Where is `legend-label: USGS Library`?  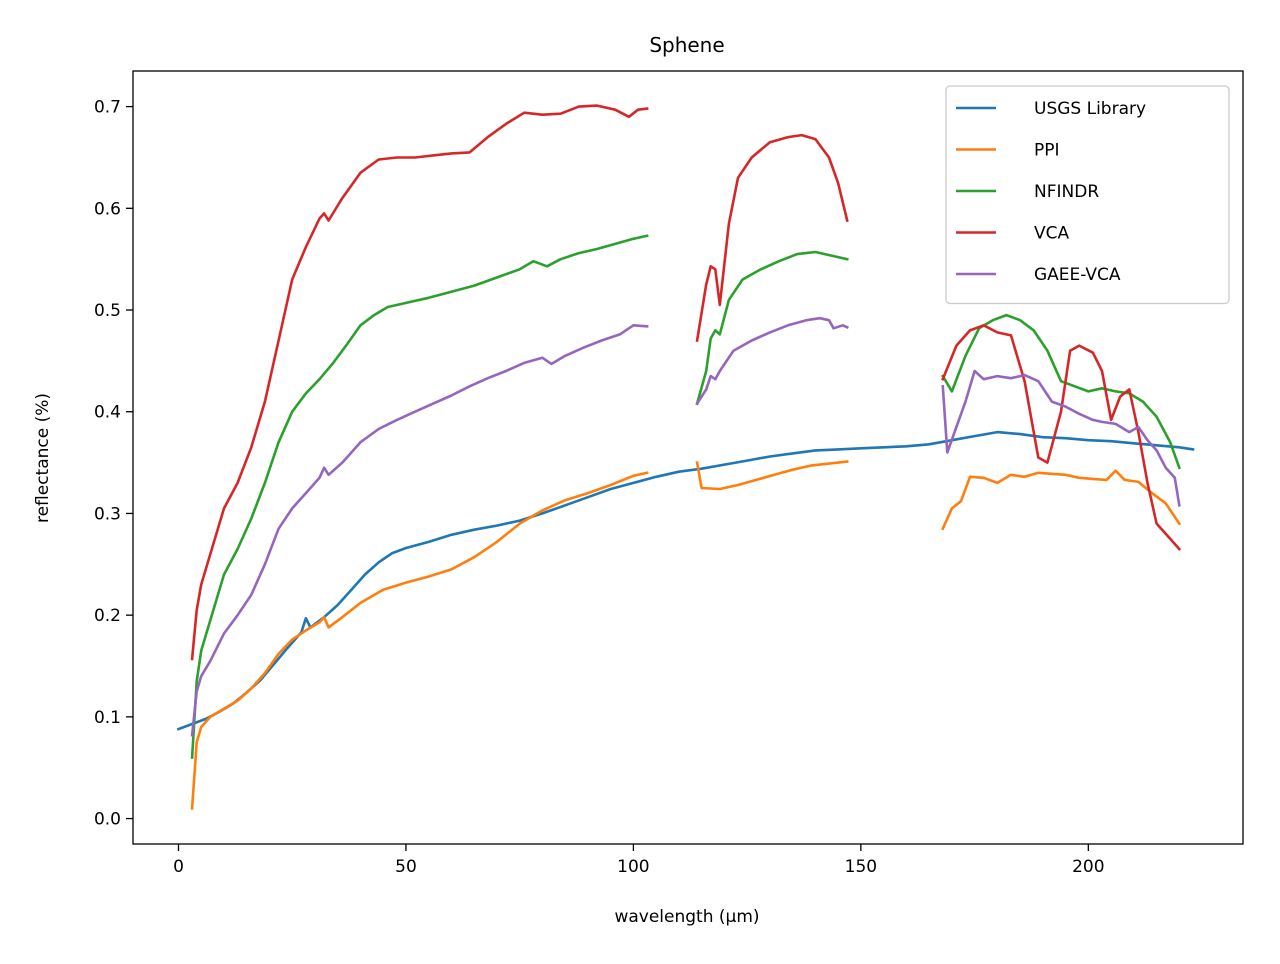
legend-label: USGS Library is located at coordinates (1090, 109).